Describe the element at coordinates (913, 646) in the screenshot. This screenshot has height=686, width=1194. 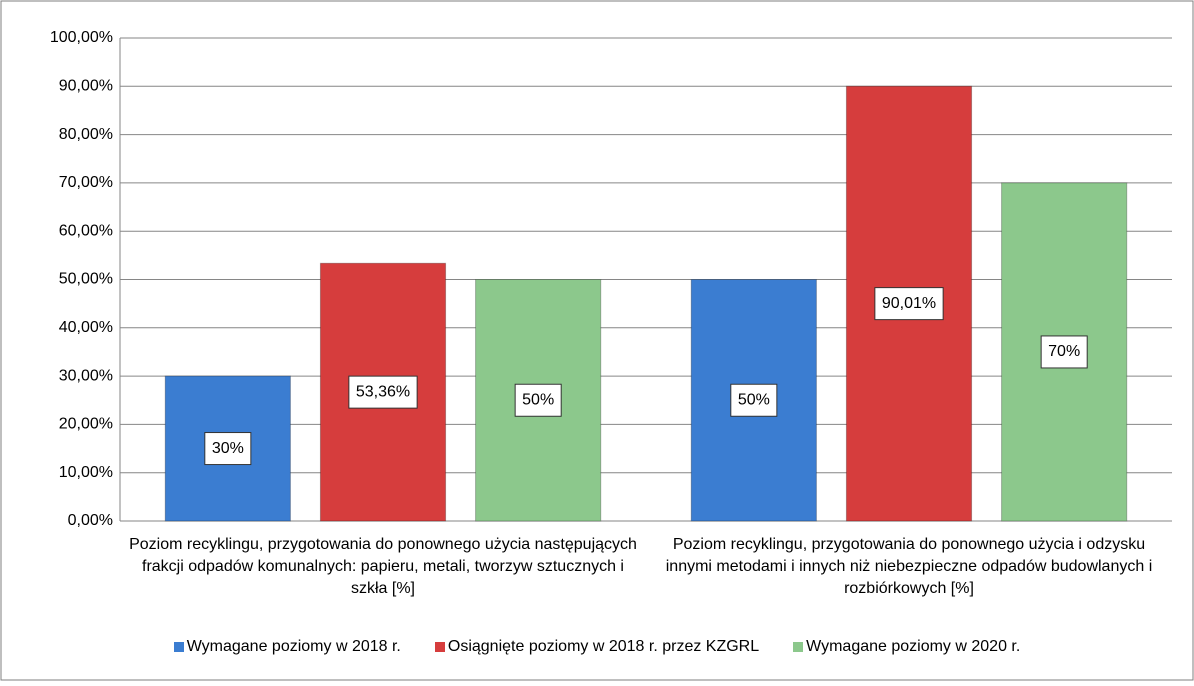
I see `legend-label: Wymagane poziomy w 2020 r.` at that location.